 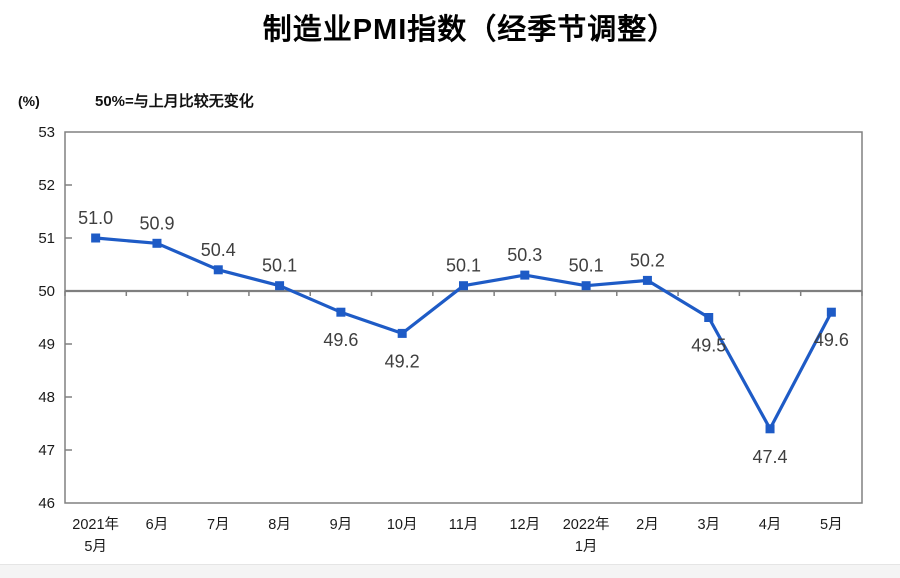 I want to click on data-value-label: 50.9, so click(x=156, y=223).